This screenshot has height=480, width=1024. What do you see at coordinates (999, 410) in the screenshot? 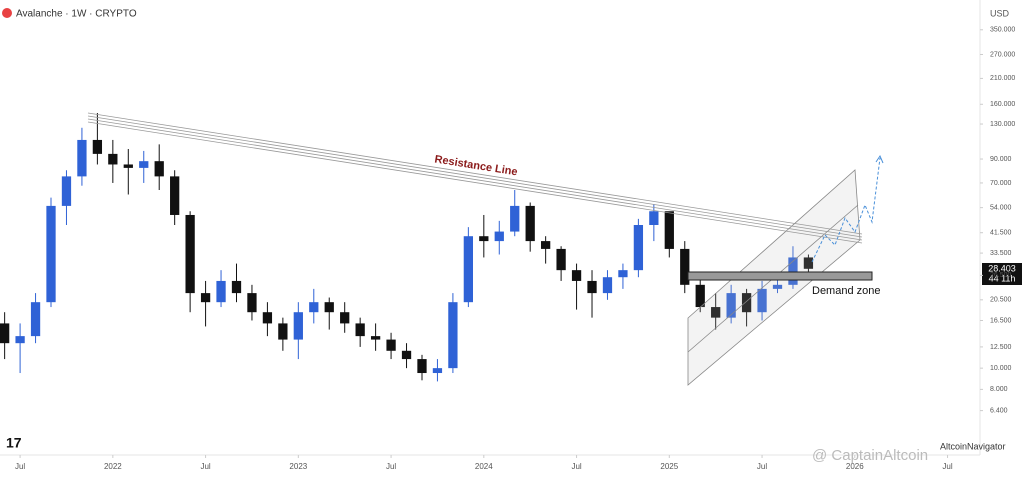
I see `y-tick-label: 6.400` at bounding box center [999, 410].